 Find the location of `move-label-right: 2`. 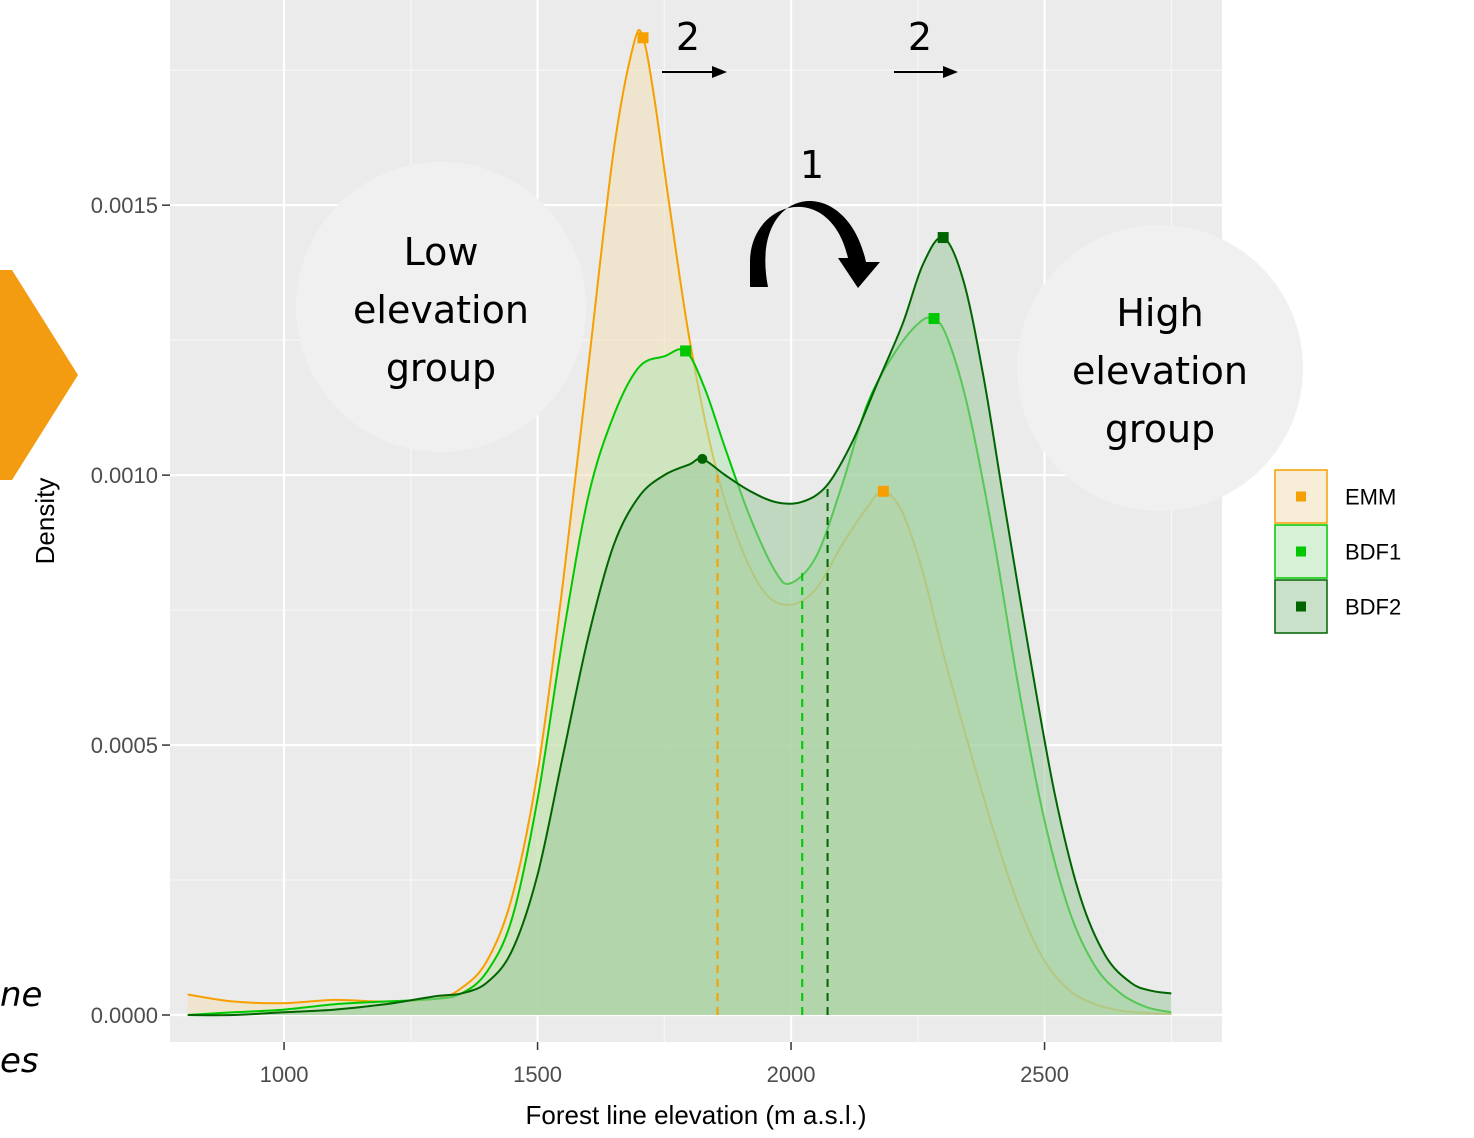

move-label-right: 2 is located at coordinates (920, 37).